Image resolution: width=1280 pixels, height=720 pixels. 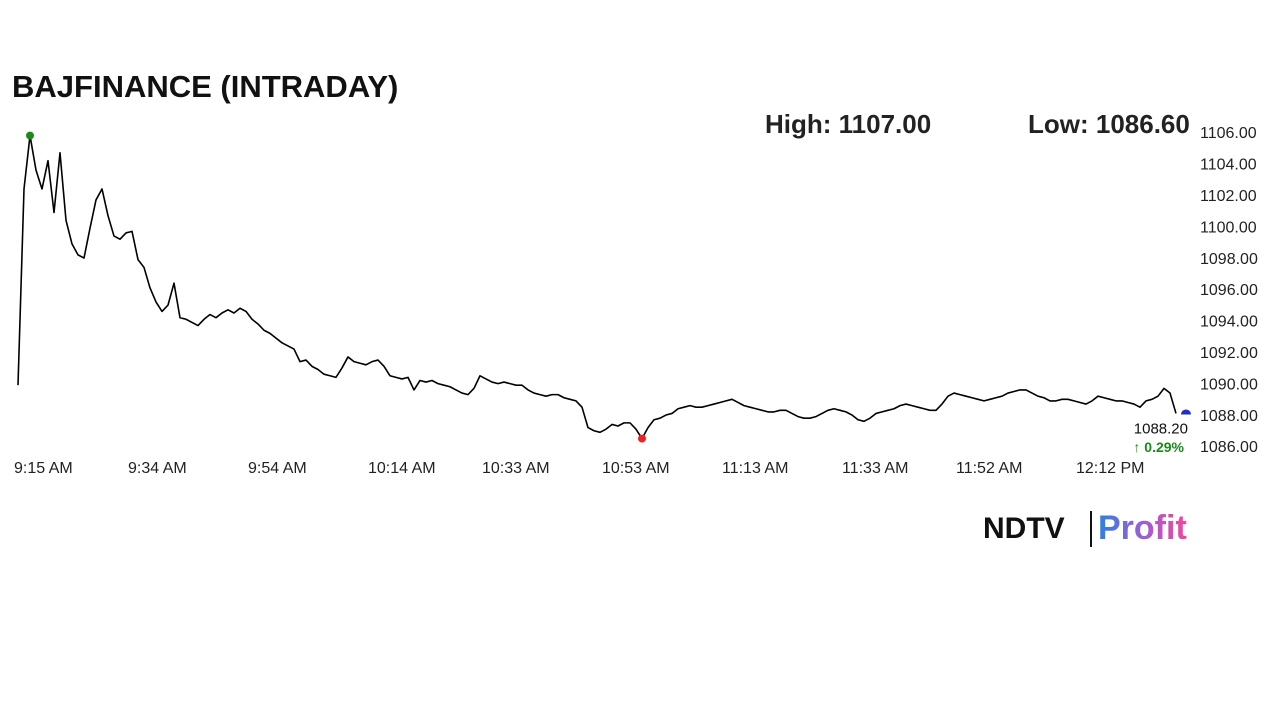 What do you see at coordinates (516, 468) in the screenshot?
I see `x-tick-label: 10:33 AM` at bounding box center [516, 468].